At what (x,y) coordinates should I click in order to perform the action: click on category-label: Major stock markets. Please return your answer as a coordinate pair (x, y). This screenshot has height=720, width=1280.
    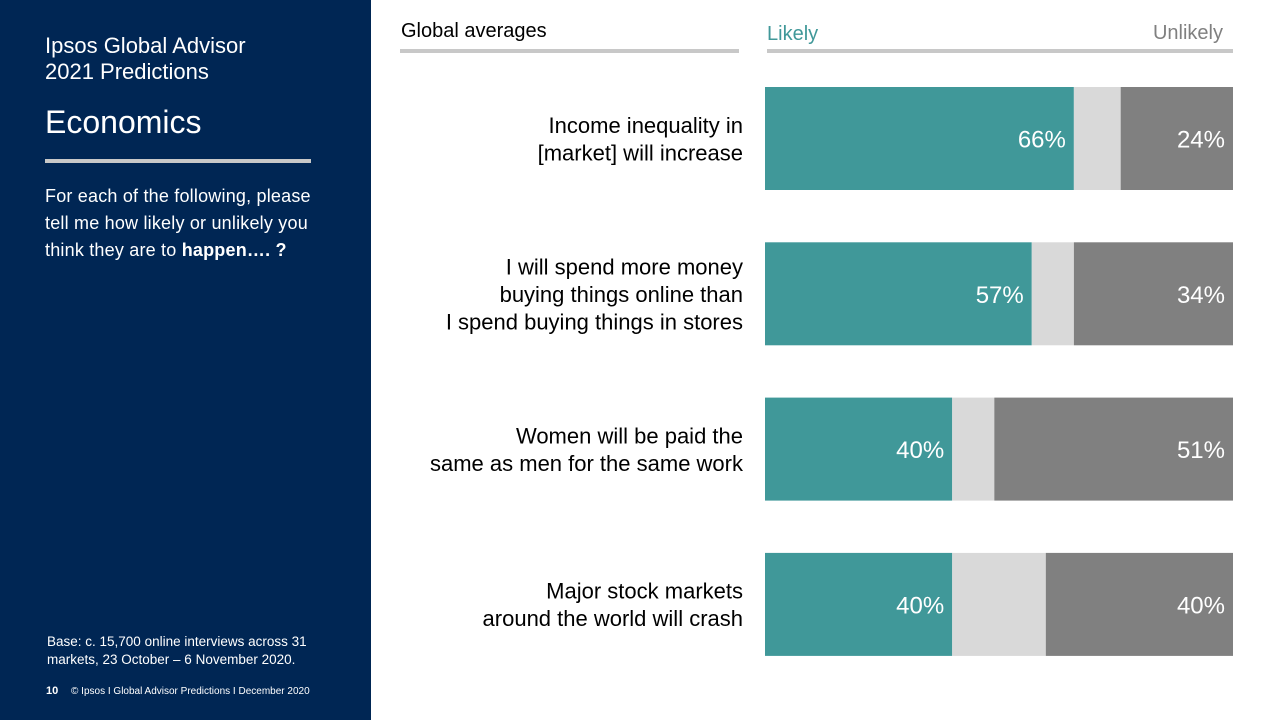
    Looking at the image, I should click on (644, 591).